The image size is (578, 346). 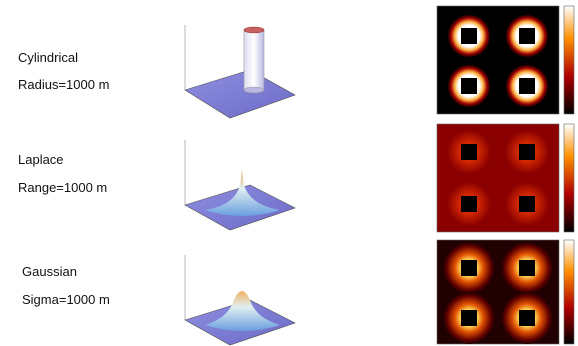 I want to click on kernel-name: Cylindrical, so click(x=48, y=57).